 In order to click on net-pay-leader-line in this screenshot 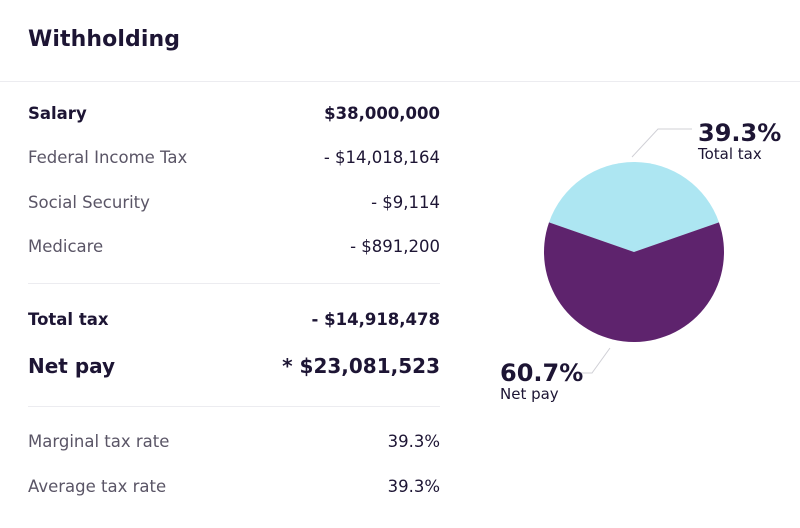, I will do `click(594, 360)`.